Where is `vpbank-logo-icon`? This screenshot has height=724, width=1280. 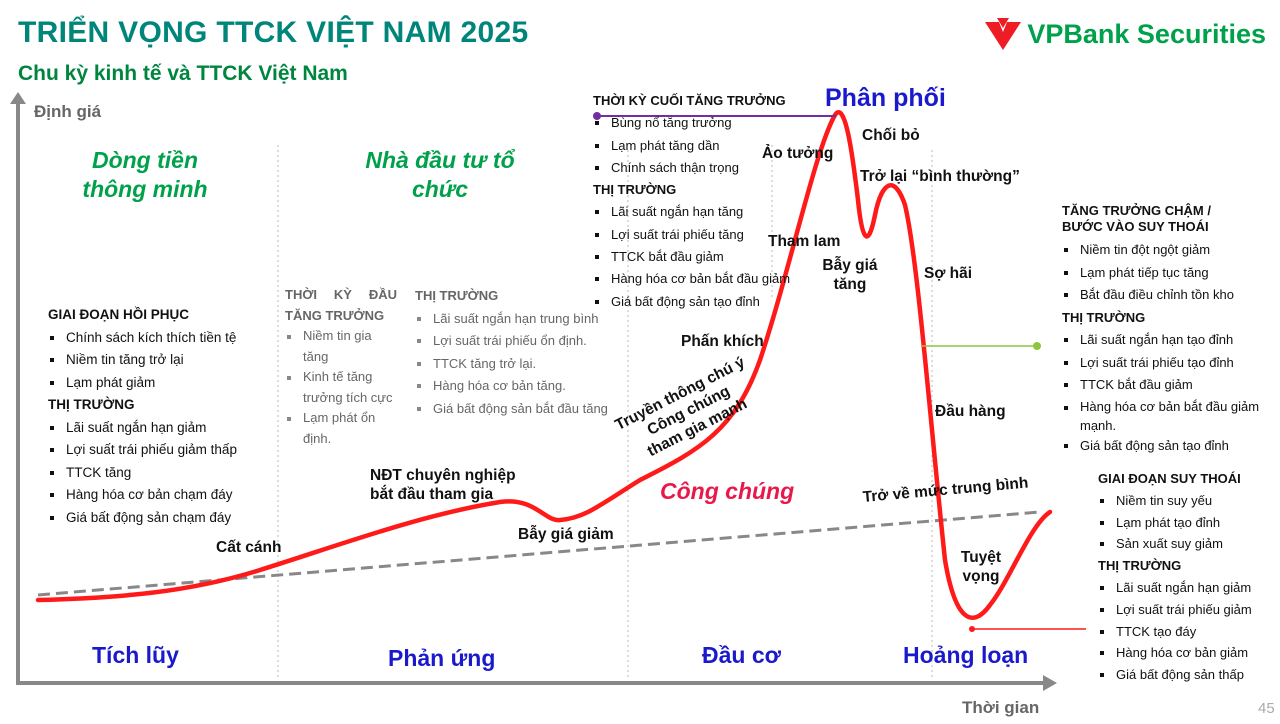 vpbank-logo-icon is located at coordinates (1003, 34).